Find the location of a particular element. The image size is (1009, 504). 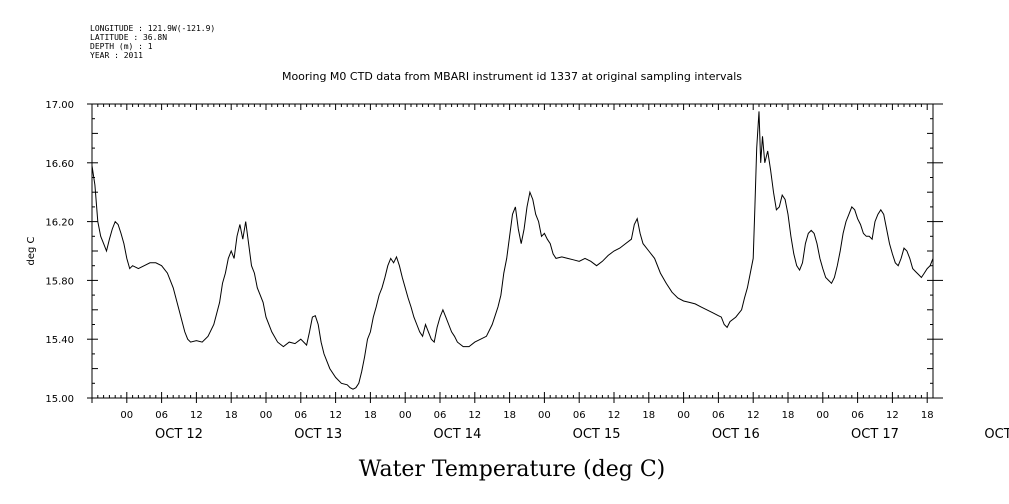

y-tick-label: 17.00 is located at coordinates (59, 105).